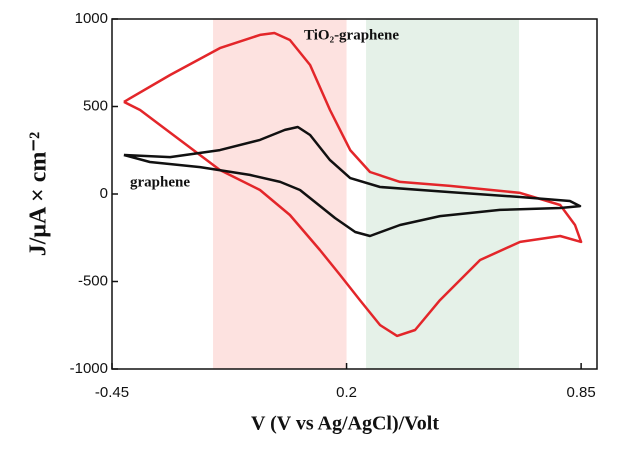  I want to click on annotation: TiO₂-graphene, so click(351, 35).